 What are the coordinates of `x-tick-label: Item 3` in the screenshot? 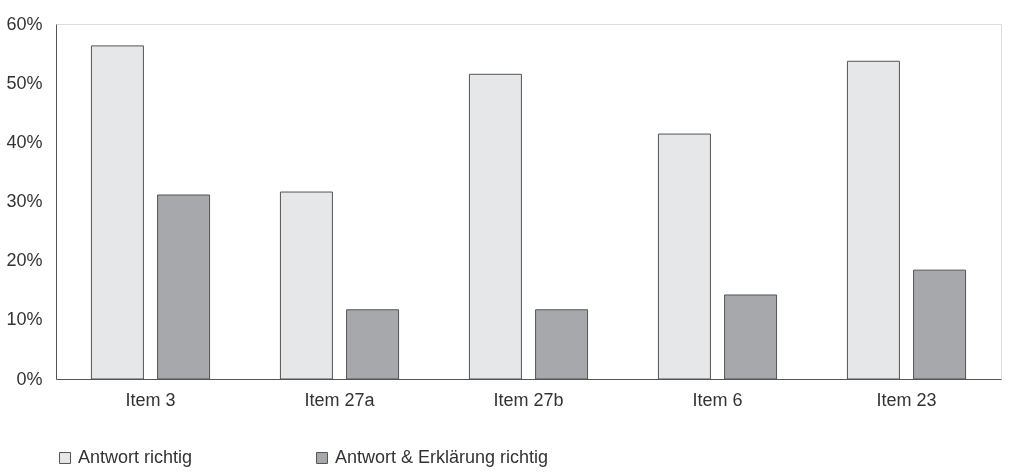 It's located at (150, 399).